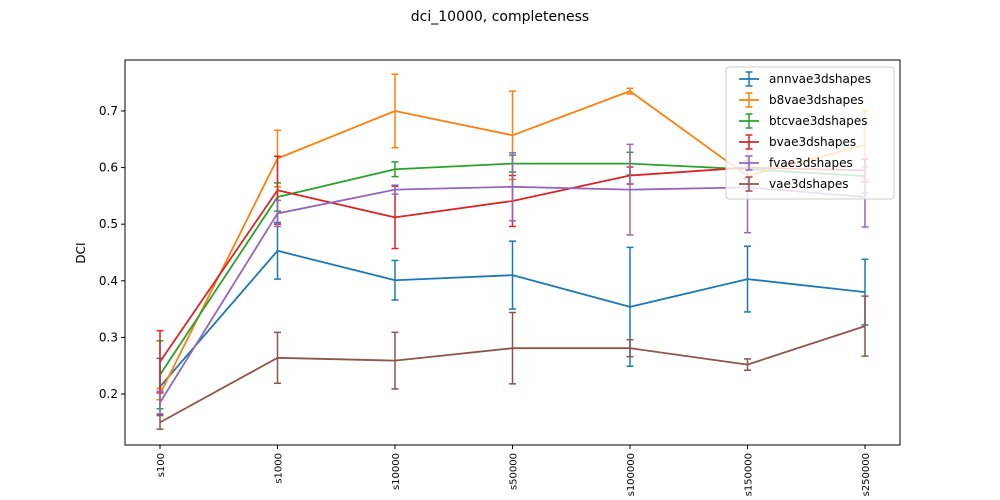  Describe the element at coordinates (160, 422) in the screenshot. I see `errorbar-vae3dshapes-s100` at that location.